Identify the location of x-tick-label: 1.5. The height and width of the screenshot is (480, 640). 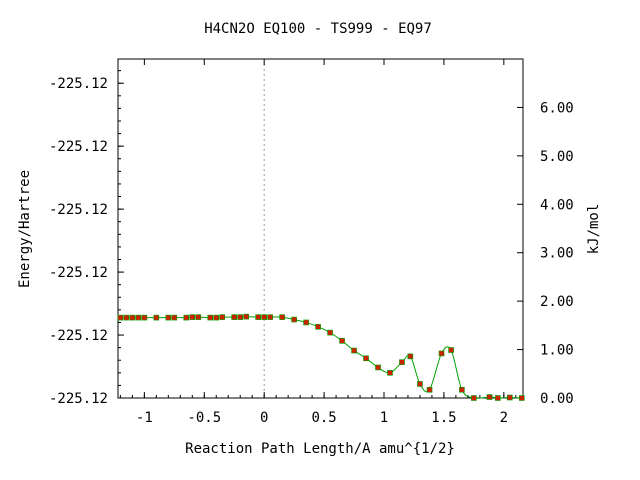
(443, 418).